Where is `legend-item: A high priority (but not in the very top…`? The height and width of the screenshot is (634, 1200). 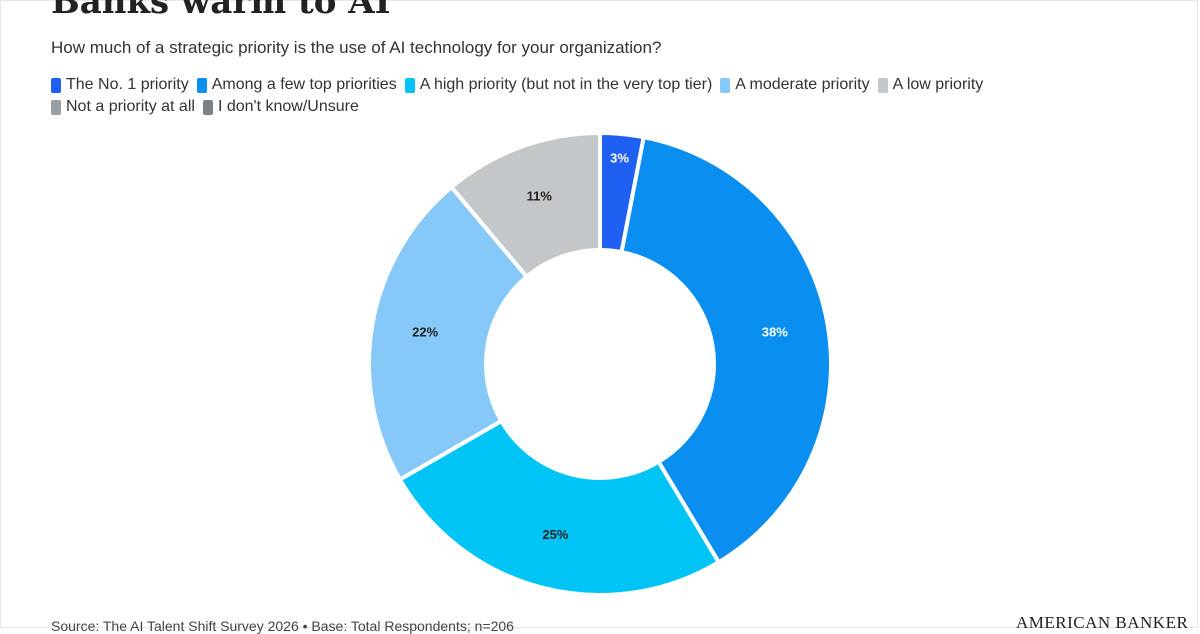
legend-item: A high priority (but not in the very top… is located at coordinates (558, 85).